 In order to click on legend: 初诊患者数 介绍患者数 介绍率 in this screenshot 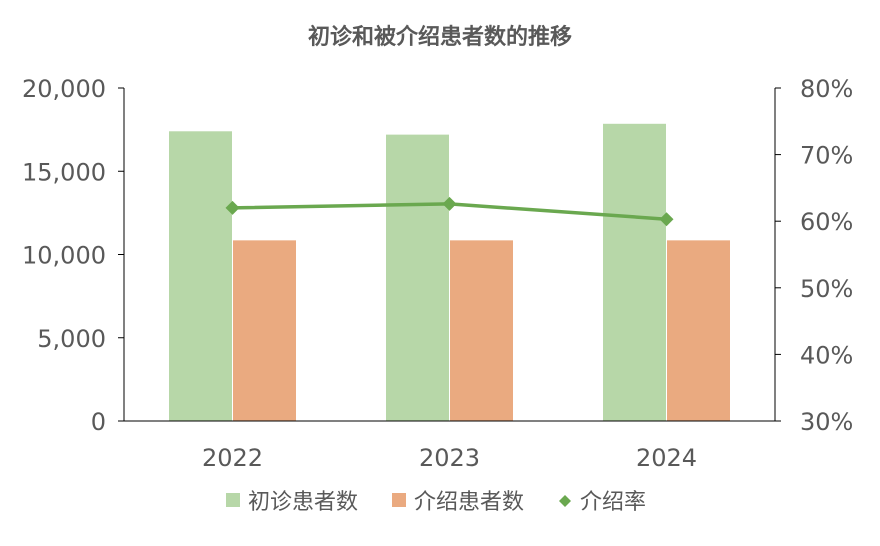, I will do `click(436, 502)`.